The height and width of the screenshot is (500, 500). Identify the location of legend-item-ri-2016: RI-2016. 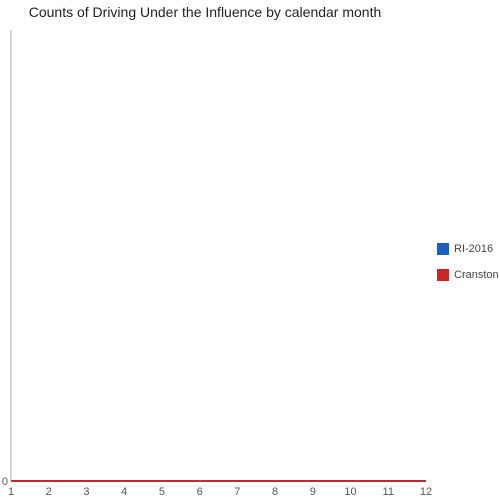
(468, 249).